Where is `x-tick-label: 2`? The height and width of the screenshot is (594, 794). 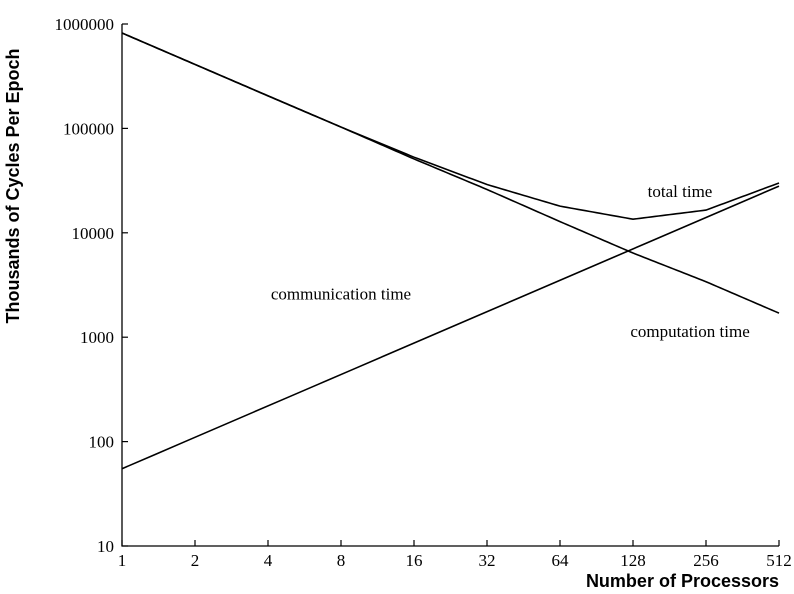 x-tick-label: 2 is located at coordinates (195, 560).